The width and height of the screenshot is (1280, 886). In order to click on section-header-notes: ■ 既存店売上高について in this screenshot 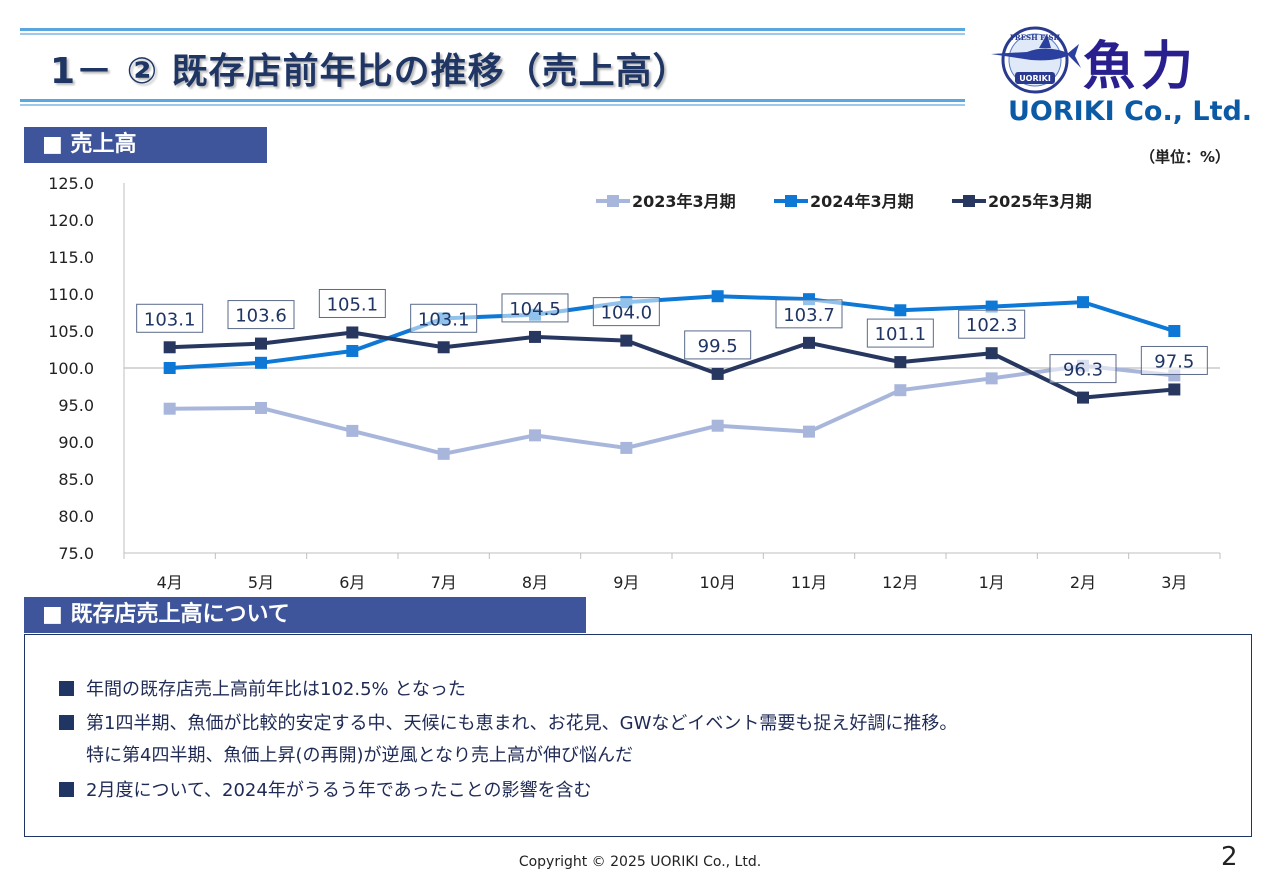, I will do `click(305, 615)`.